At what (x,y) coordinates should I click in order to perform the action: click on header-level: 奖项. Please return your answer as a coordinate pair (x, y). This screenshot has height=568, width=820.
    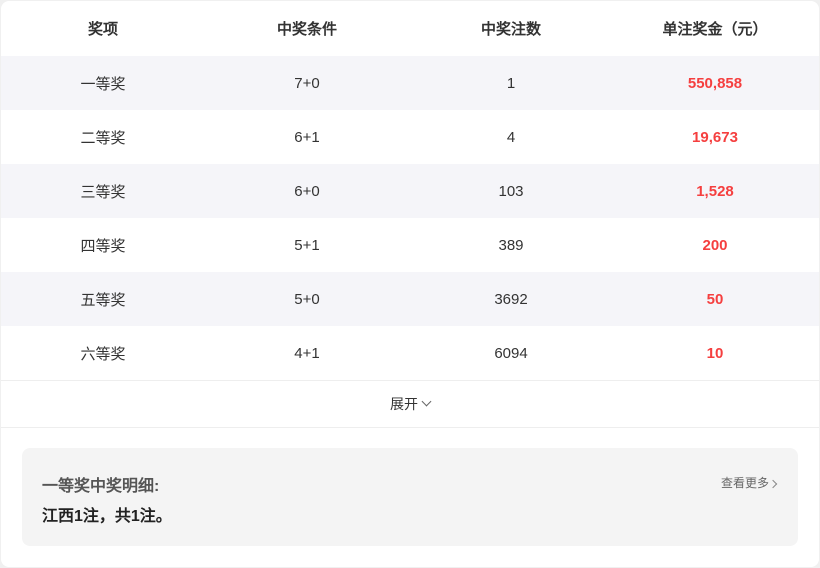
    Looking at the image, I should click on (102, 29).